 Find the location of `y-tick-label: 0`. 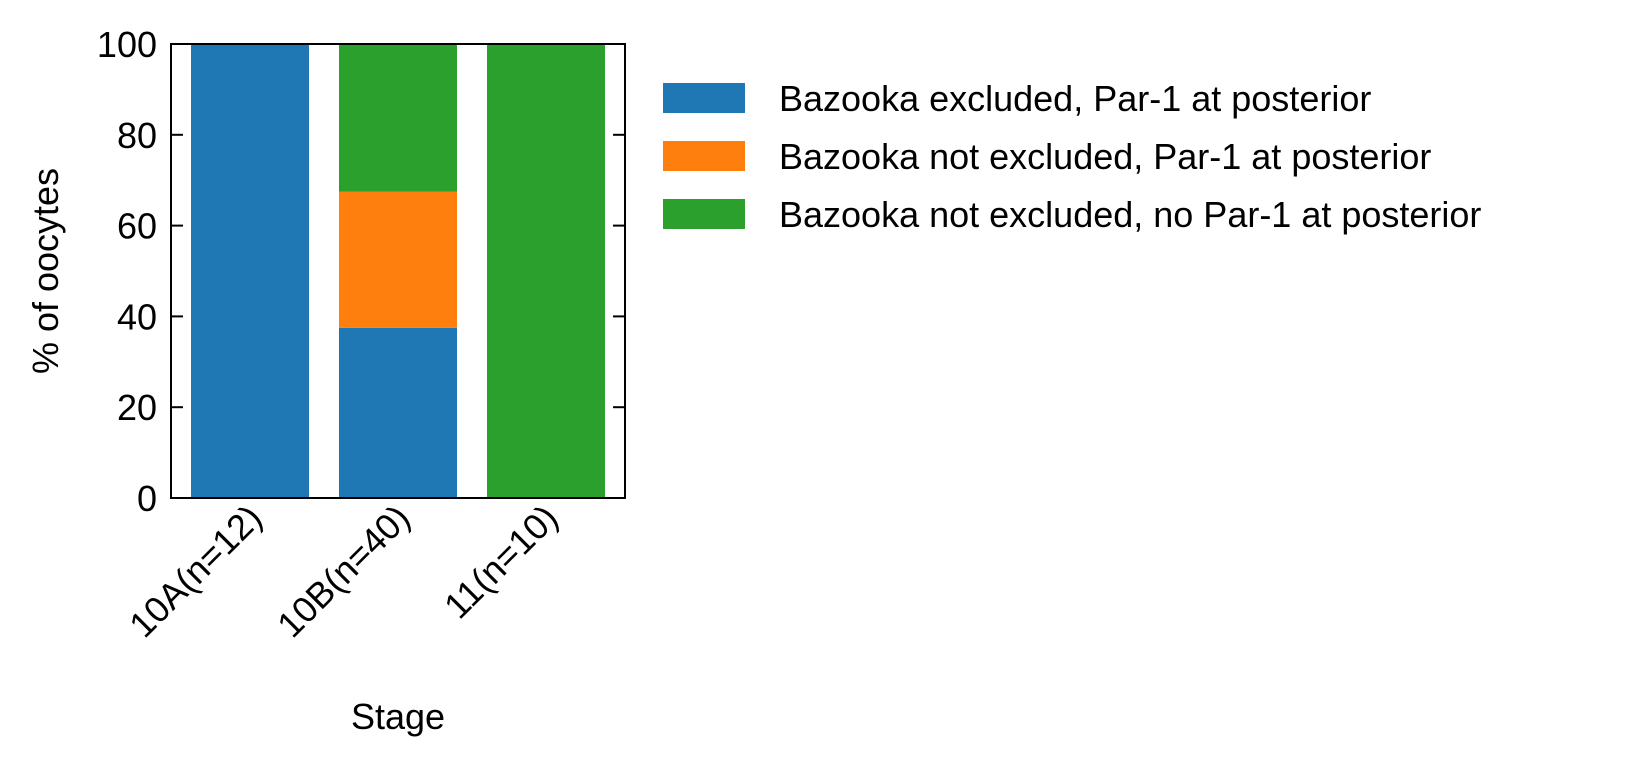

y-tick-label: 0 is located at coordinates (147, 498).